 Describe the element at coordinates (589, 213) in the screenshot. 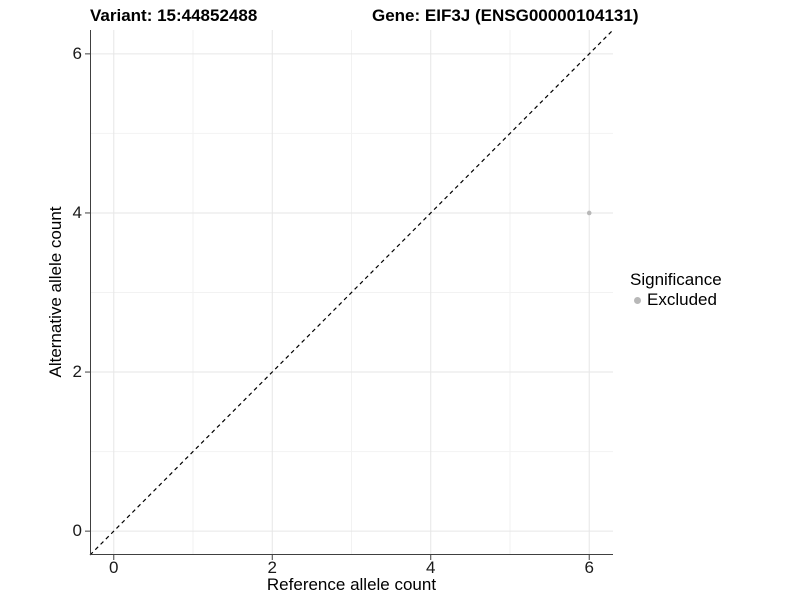

I see `data-point` at that location.